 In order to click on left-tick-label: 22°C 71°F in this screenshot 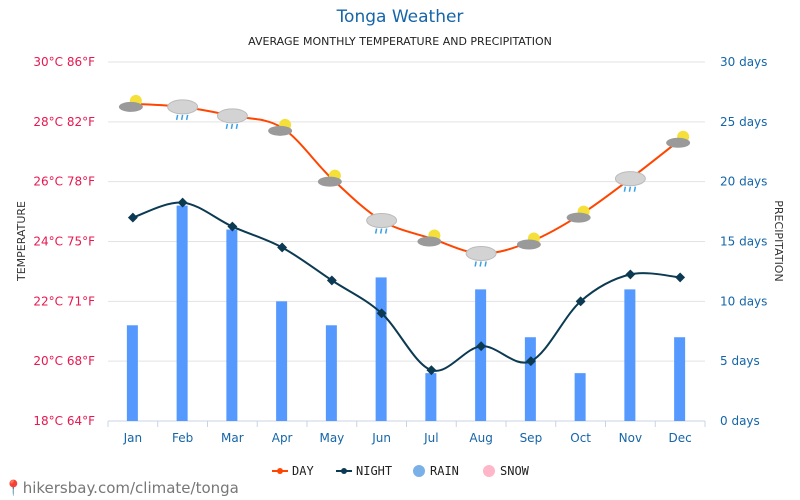, I will do `click(64, 301)`.